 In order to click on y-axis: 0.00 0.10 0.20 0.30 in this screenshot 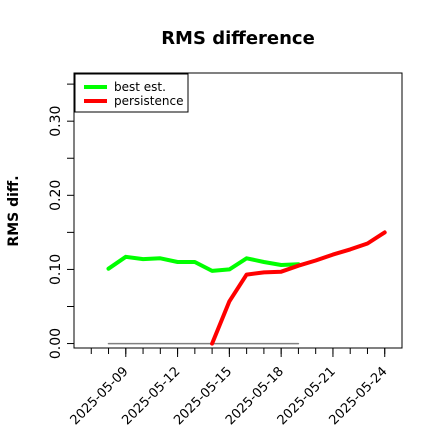, I will do `click(61, 221)`.